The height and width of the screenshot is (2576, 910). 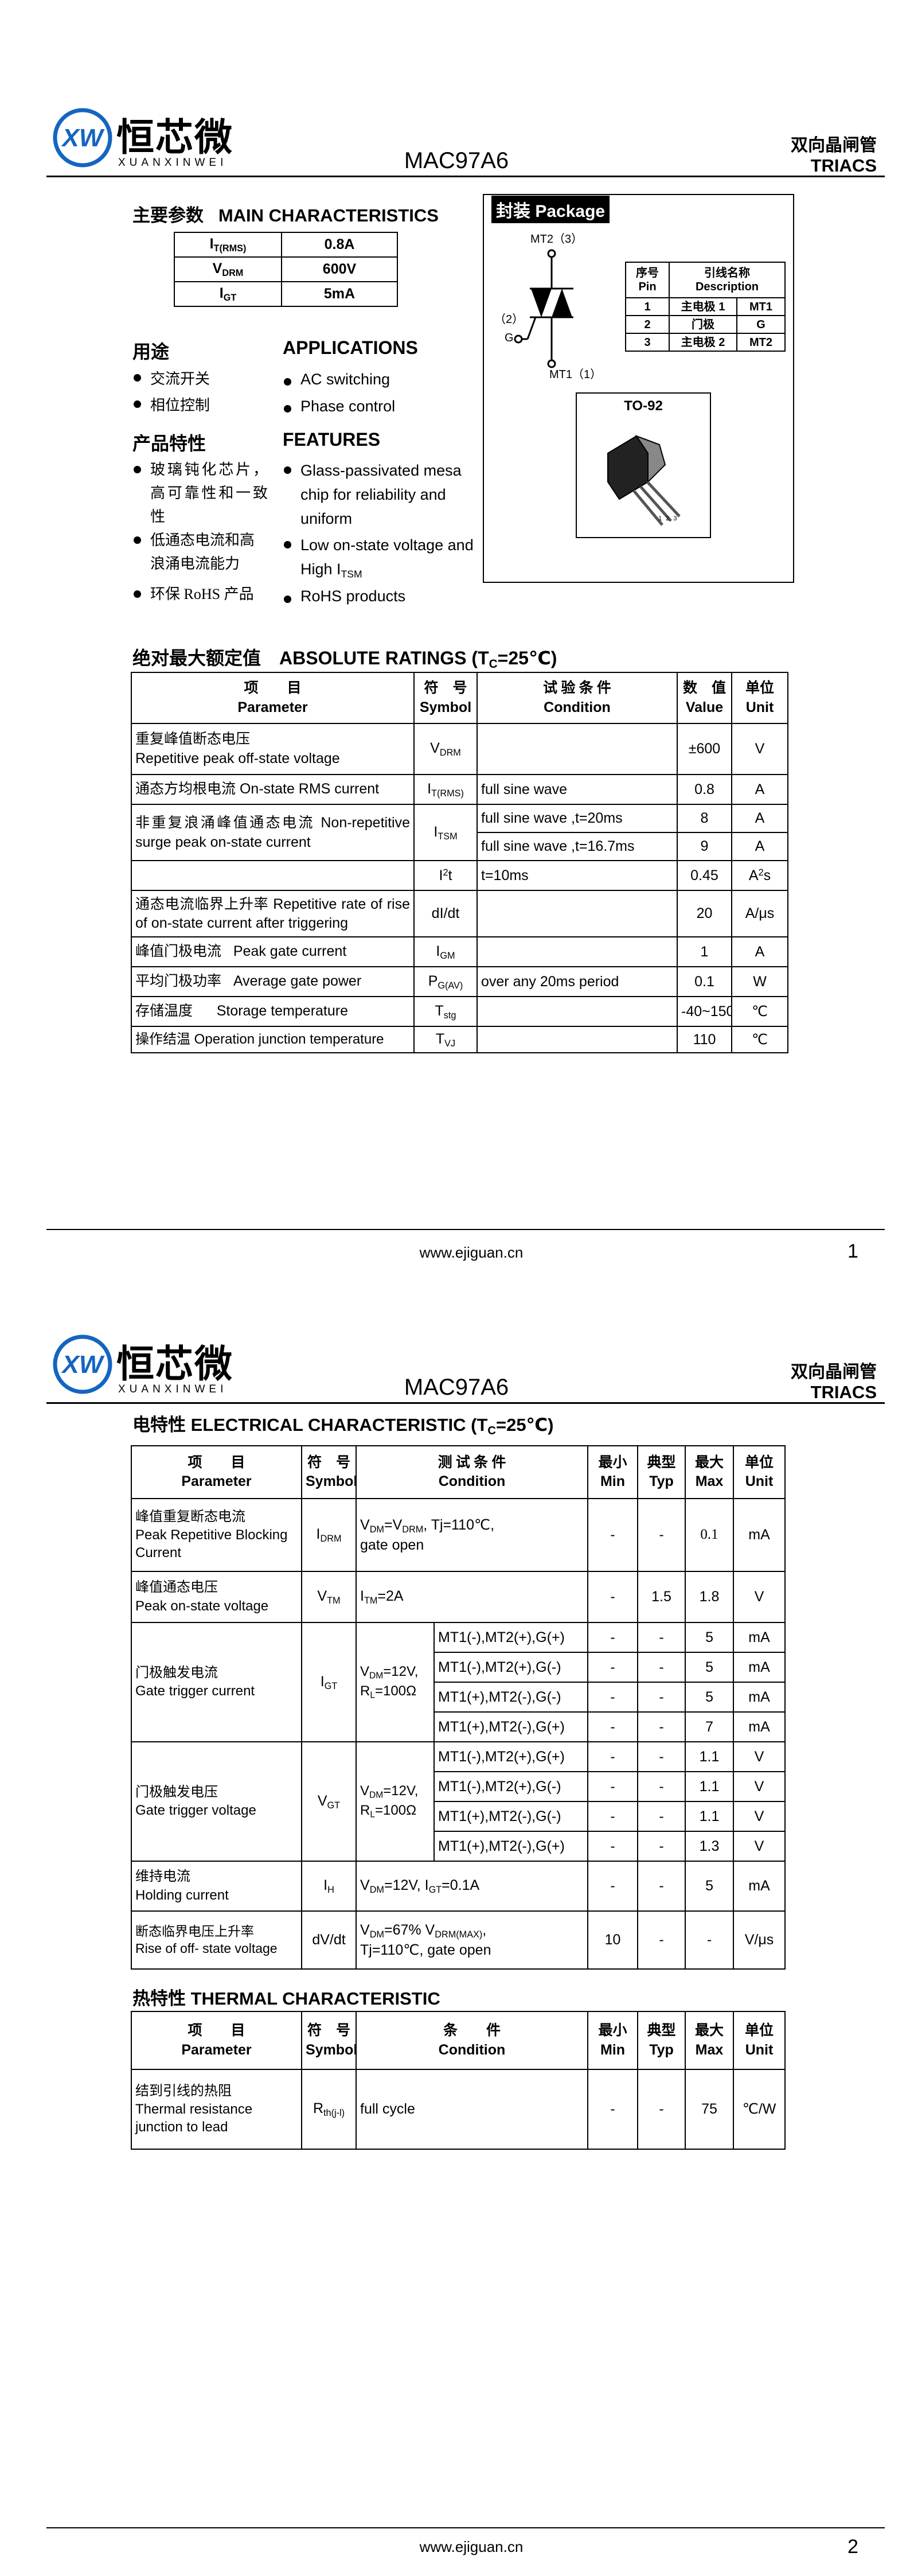 What do you see at coordinates (465, 2527) in the screenshot?
I see `footer-rule` at bounding box center [465, 2527].